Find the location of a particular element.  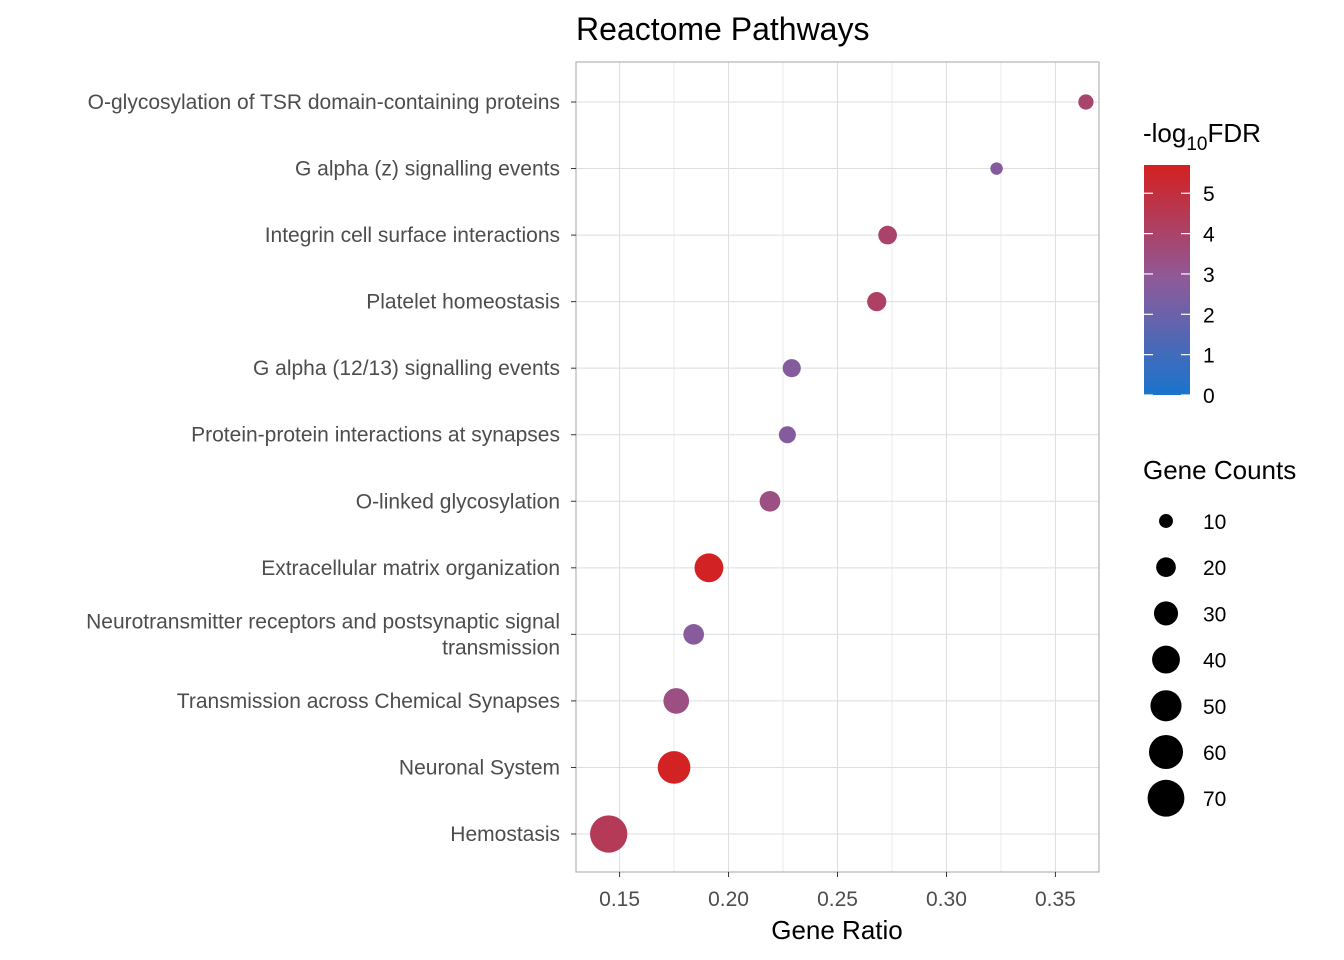

y-tick-label: G alpha (z) signalling events is located at coordinates (427, 169).